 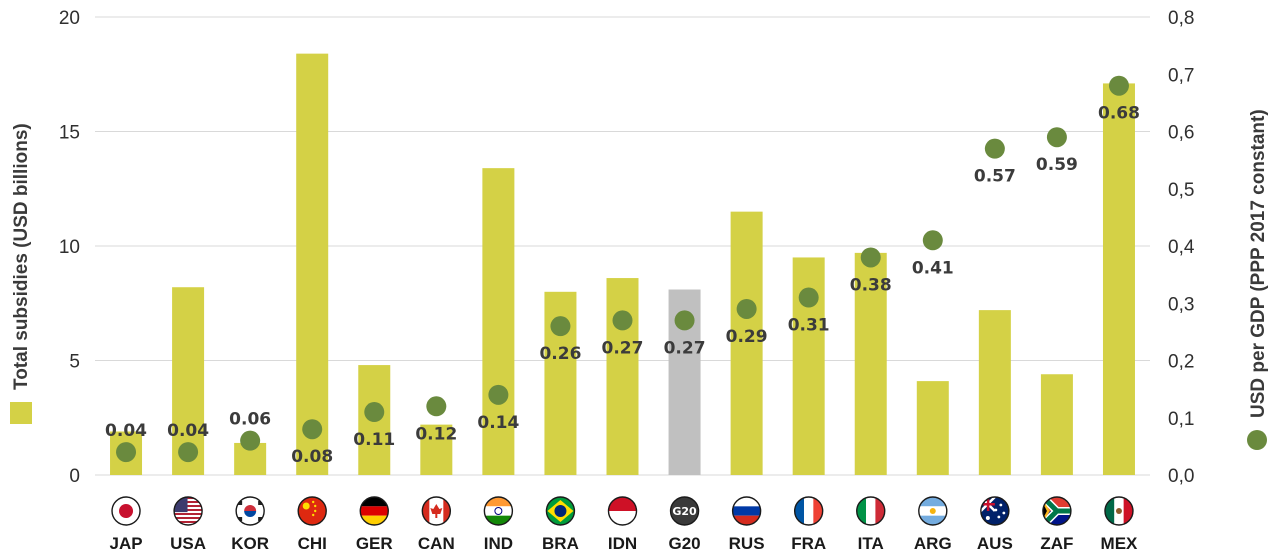 I want to click on dot-mex, so click(x=1118, y=85).